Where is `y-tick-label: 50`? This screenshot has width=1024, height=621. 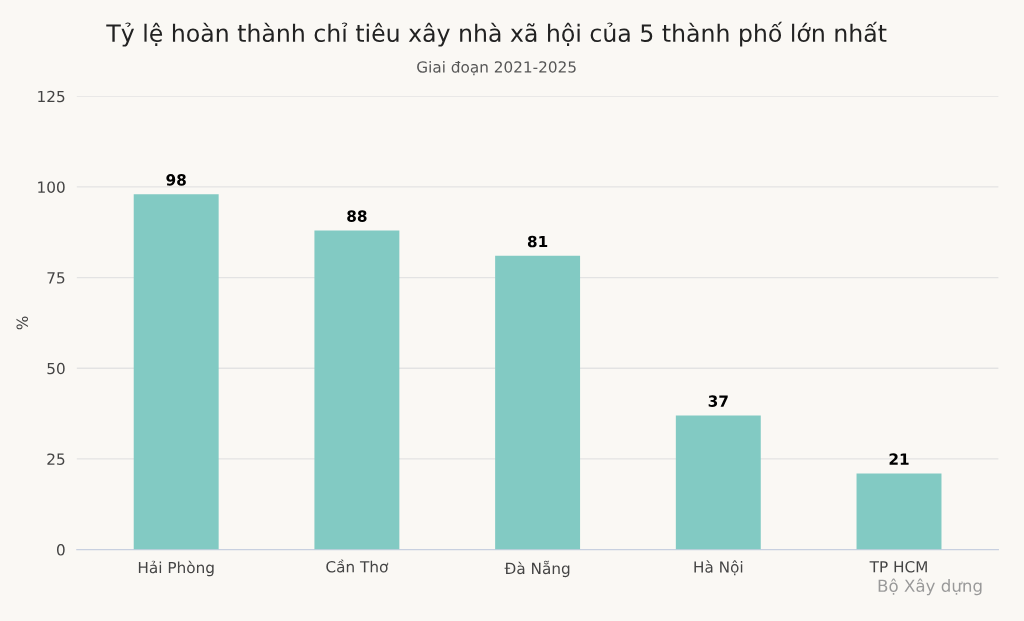
y-tick-label: 50 is located at coordinates (56, 368).